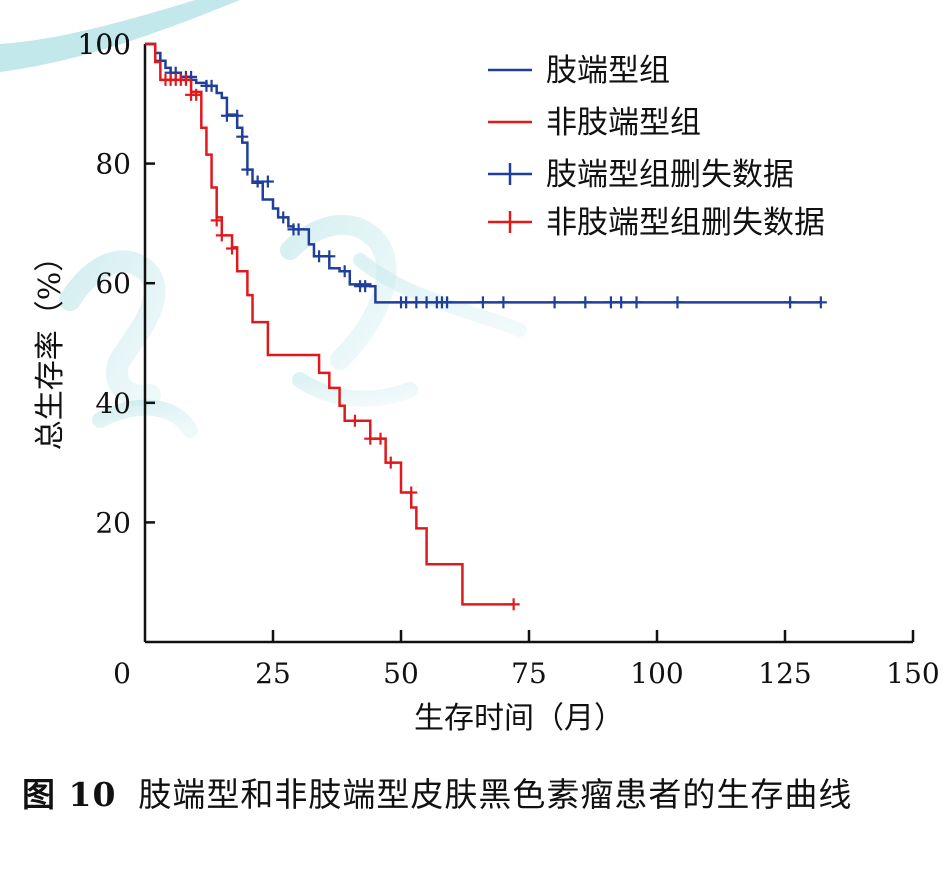  Describe the element at coordinates (122, 673) in the screenshot. I see `x-tick-label: 0` at that location.